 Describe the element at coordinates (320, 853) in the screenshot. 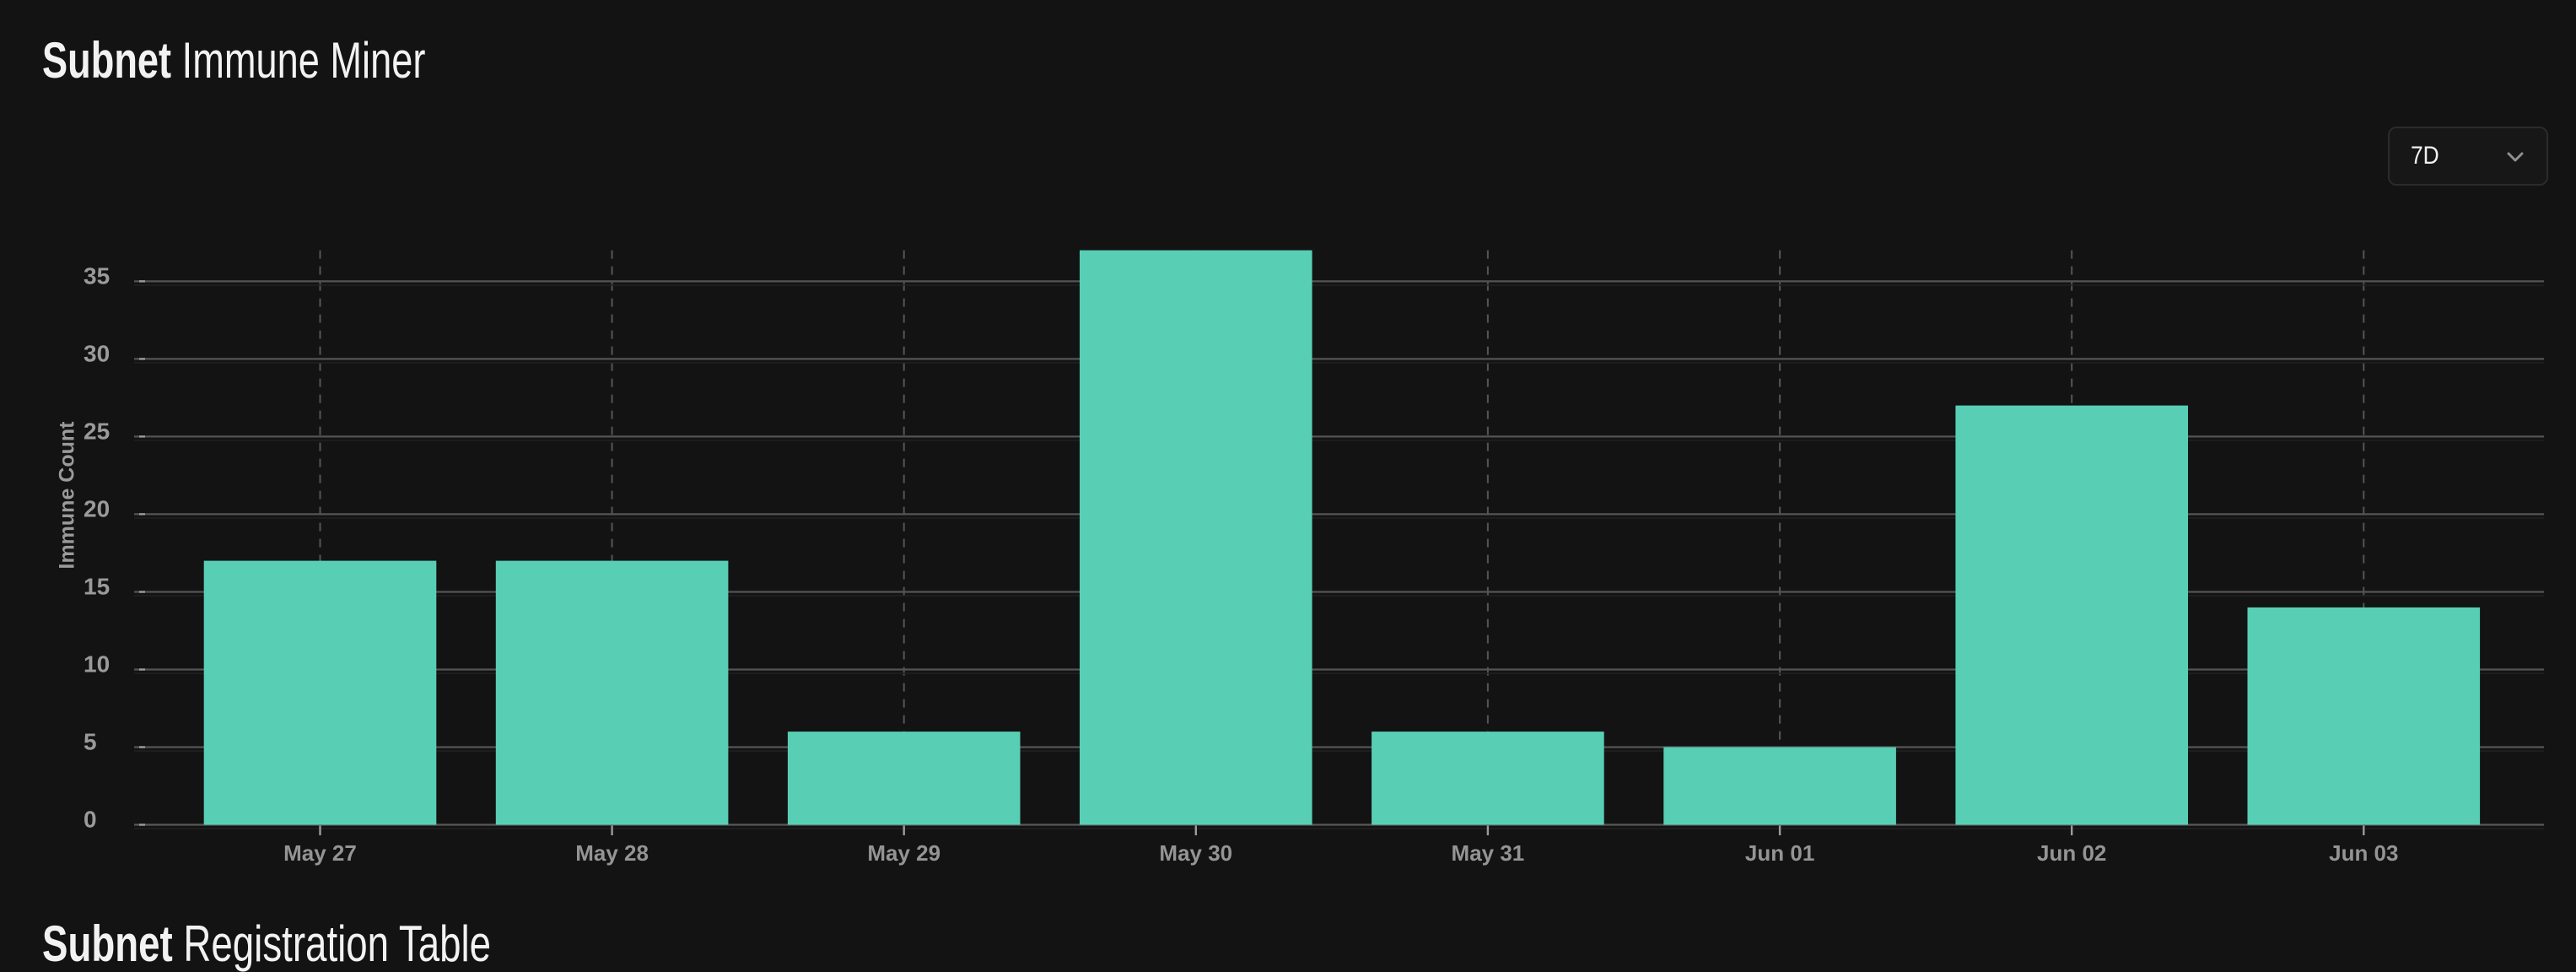

I see `svg-text: May 27` at that location.